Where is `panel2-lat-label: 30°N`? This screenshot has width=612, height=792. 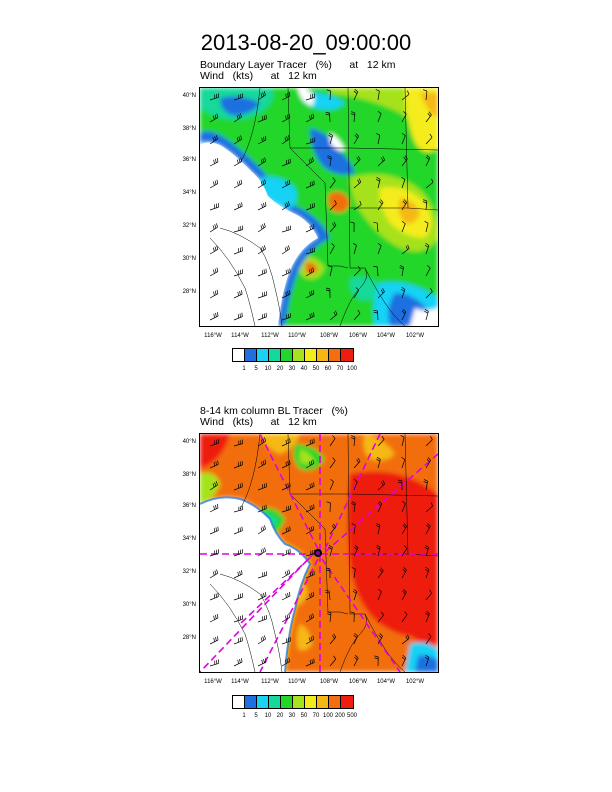 panel2-lat-label: 30°N is located at coordinates (189, 605).